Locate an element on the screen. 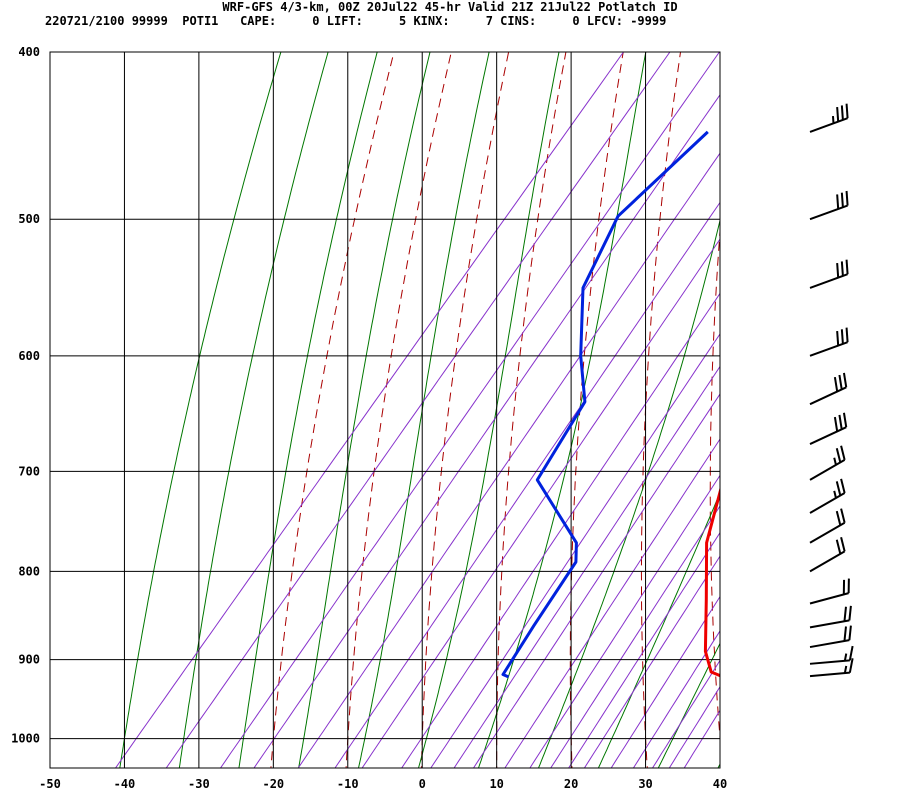 Image resolution: width=900 pixels, height=800 pixels. x-tick-label: 20 is located at coordinates (571, 784).